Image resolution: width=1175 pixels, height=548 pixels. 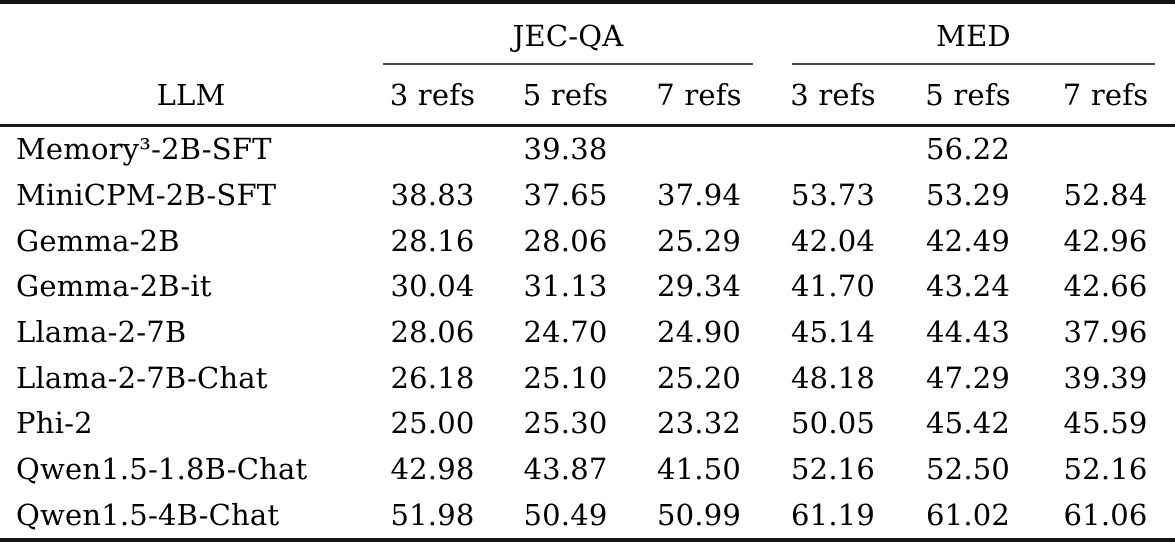 I want to click on score-cell: 25.29, so click(x=699, y=240).